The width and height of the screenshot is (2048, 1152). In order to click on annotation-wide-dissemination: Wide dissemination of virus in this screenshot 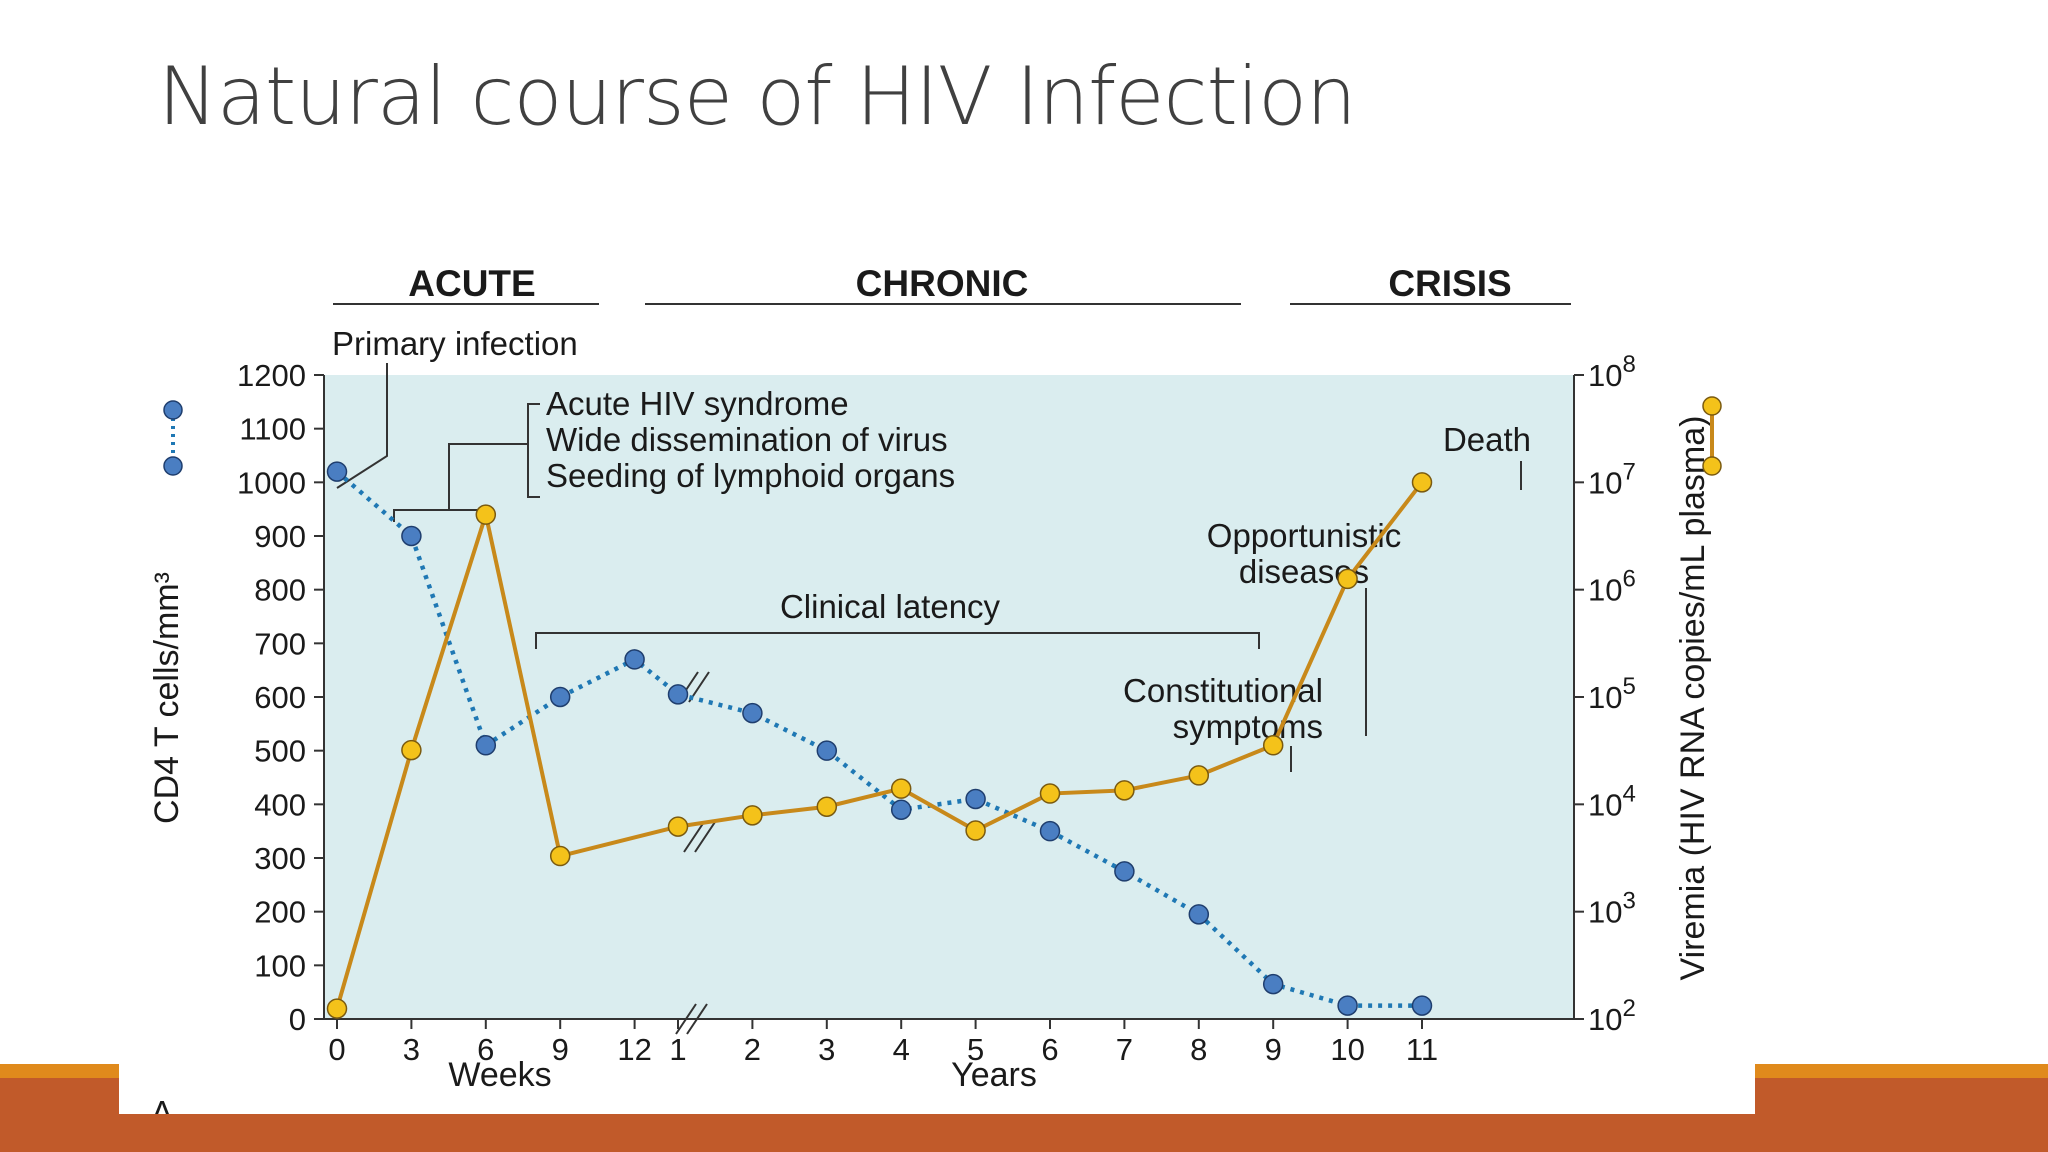, I will do `click(747, 439)`.